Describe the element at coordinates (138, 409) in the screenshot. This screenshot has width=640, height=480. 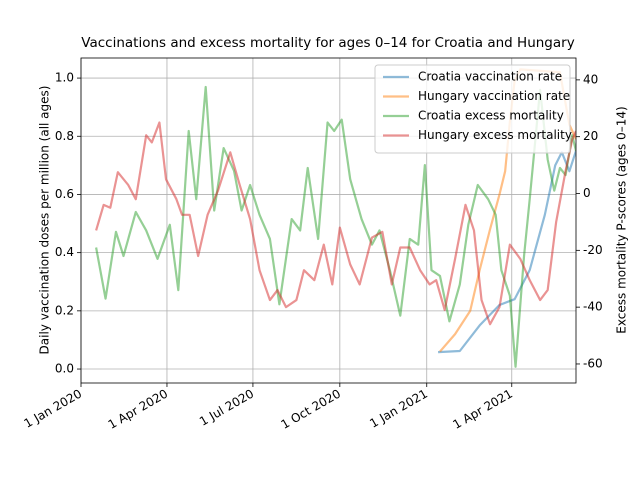
I see `x-tick-label: 1 Apr 2020` at that location.